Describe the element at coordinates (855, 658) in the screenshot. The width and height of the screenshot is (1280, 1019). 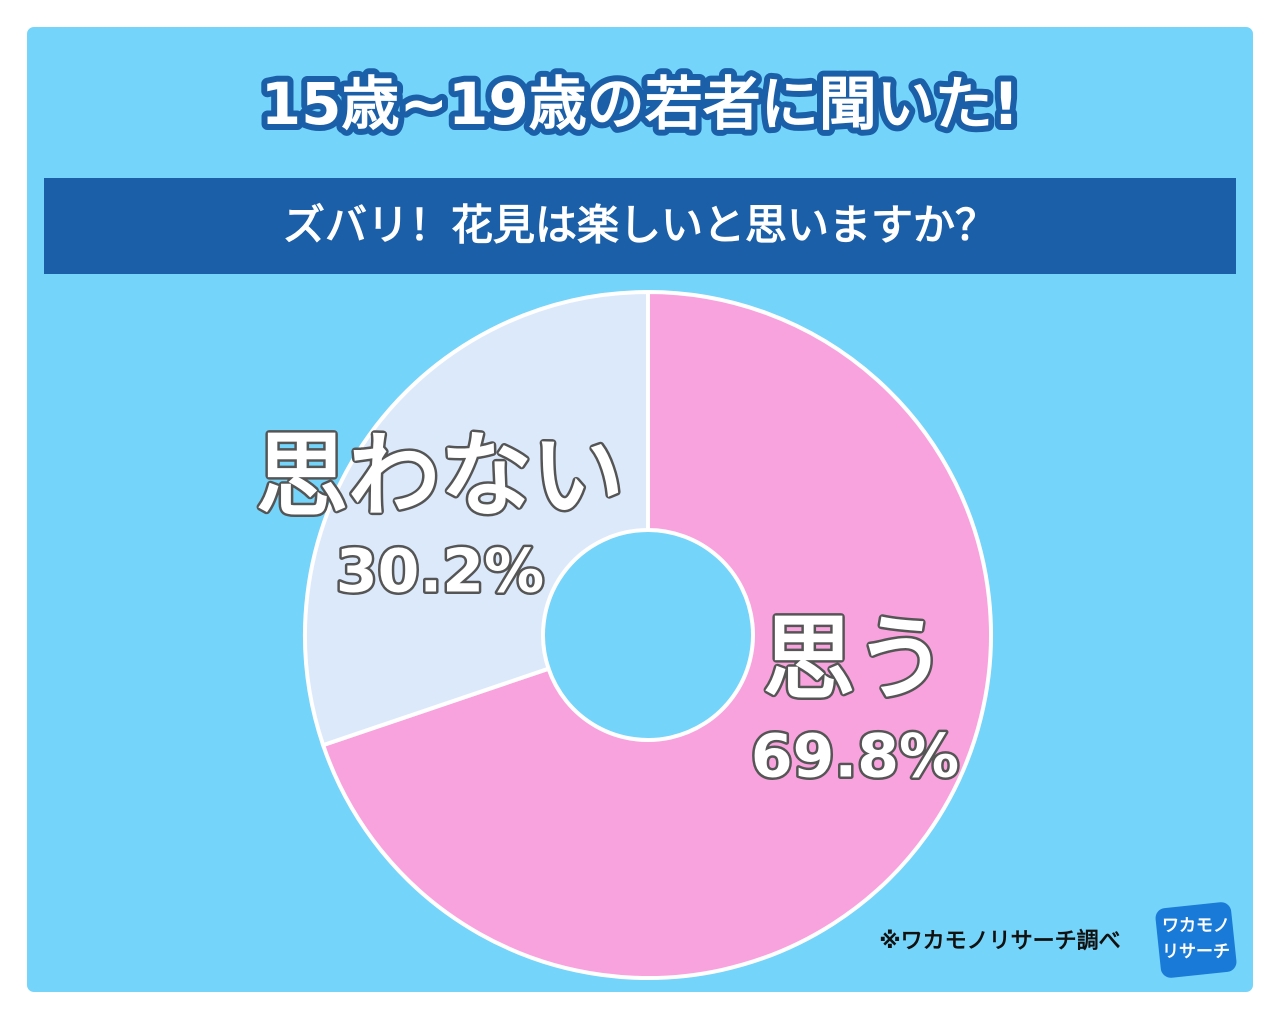
I see `category-label: 思う` at that location.